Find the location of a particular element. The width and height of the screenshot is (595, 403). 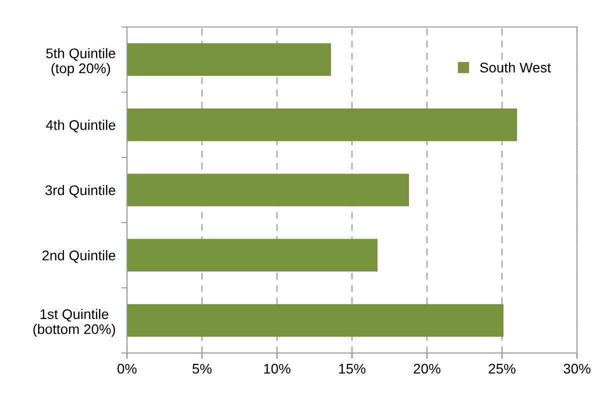

x-tick-label: 5% is located at coordinates (202, 369).